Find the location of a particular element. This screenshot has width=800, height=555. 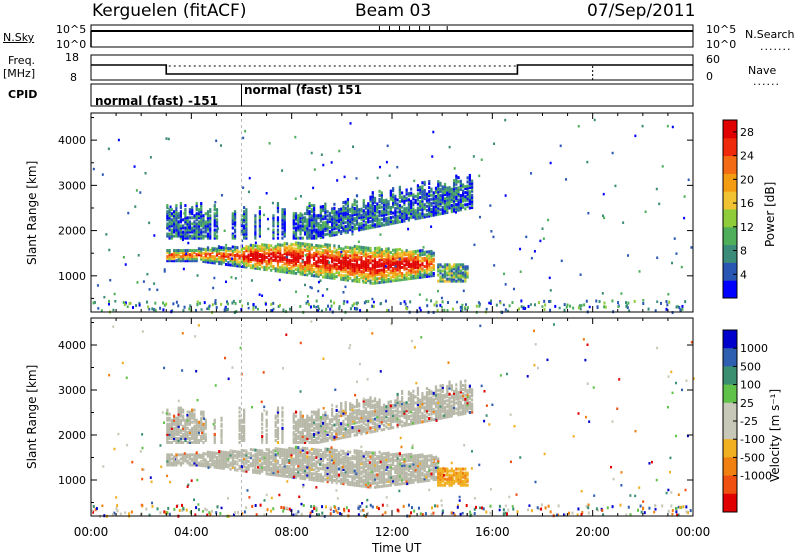

y-tick-label: 1000 is located at coordinates (72, 276).